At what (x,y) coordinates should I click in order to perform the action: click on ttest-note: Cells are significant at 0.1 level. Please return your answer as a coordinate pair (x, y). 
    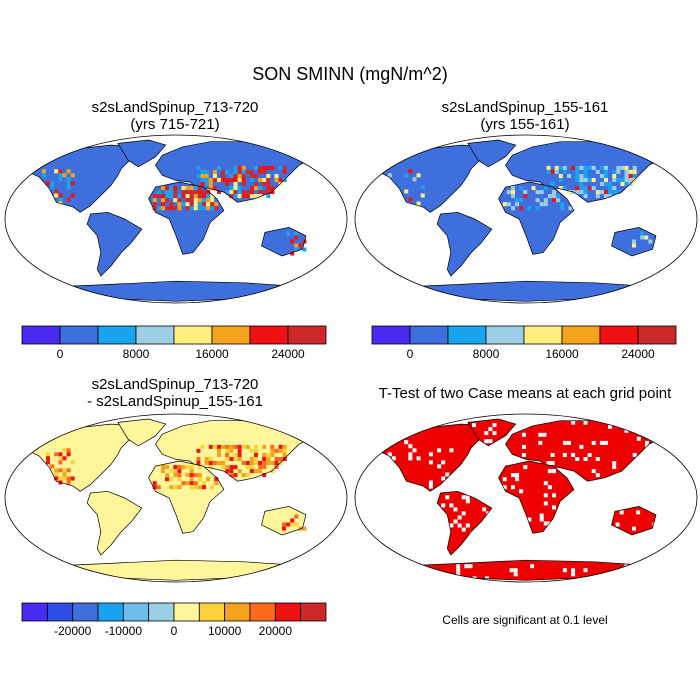
    Looking at the image, I should click on (525, 620).